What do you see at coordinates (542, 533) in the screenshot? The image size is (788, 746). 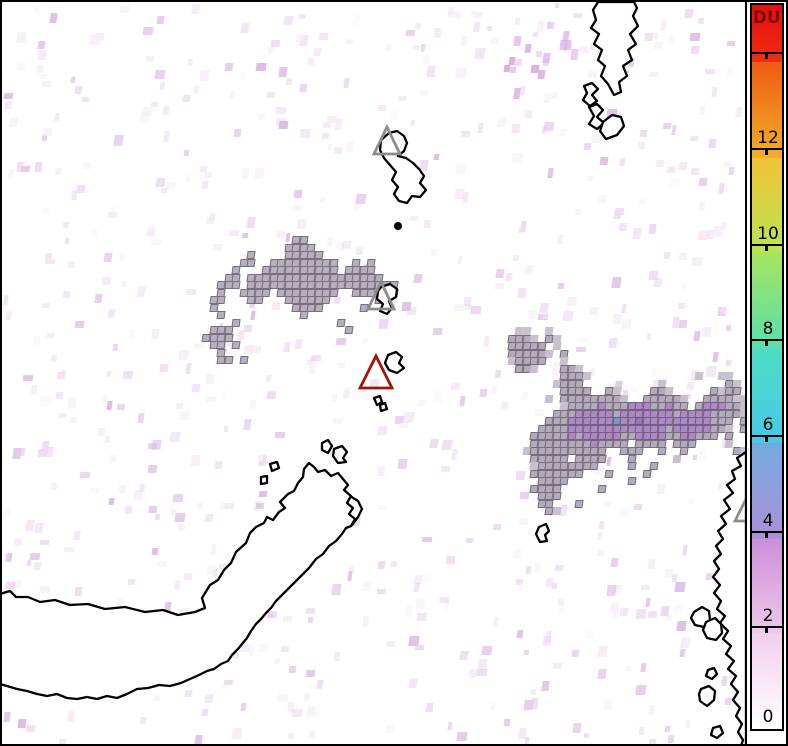 I see `coast-mayu-island` at bounding box center [542, 533].